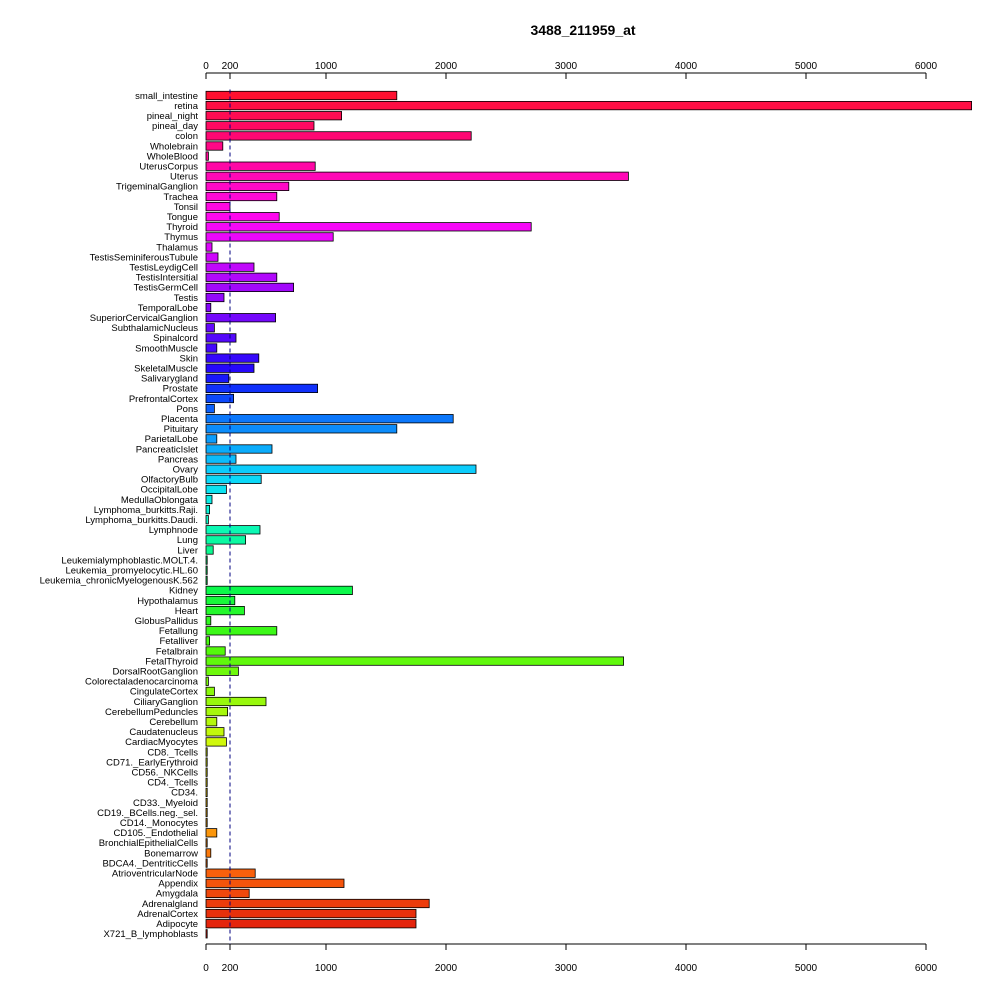  What do you see at coordinates (926, 968) in the screenshot?
I see `bottom-x-tick-label: 6000` at bounding box center [926, 968].